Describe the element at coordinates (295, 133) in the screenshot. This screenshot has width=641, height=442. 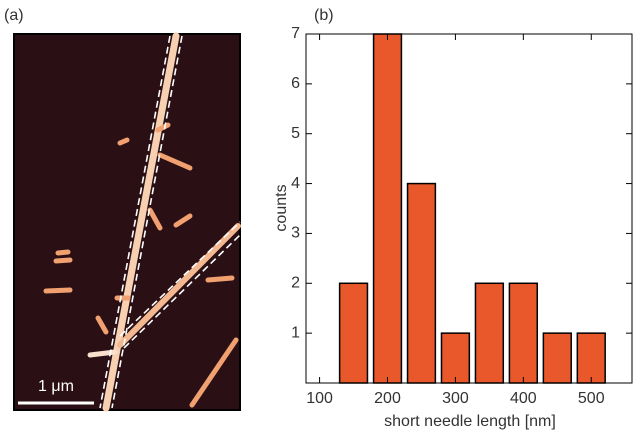
I see `y-tick-label: 5` at that location.